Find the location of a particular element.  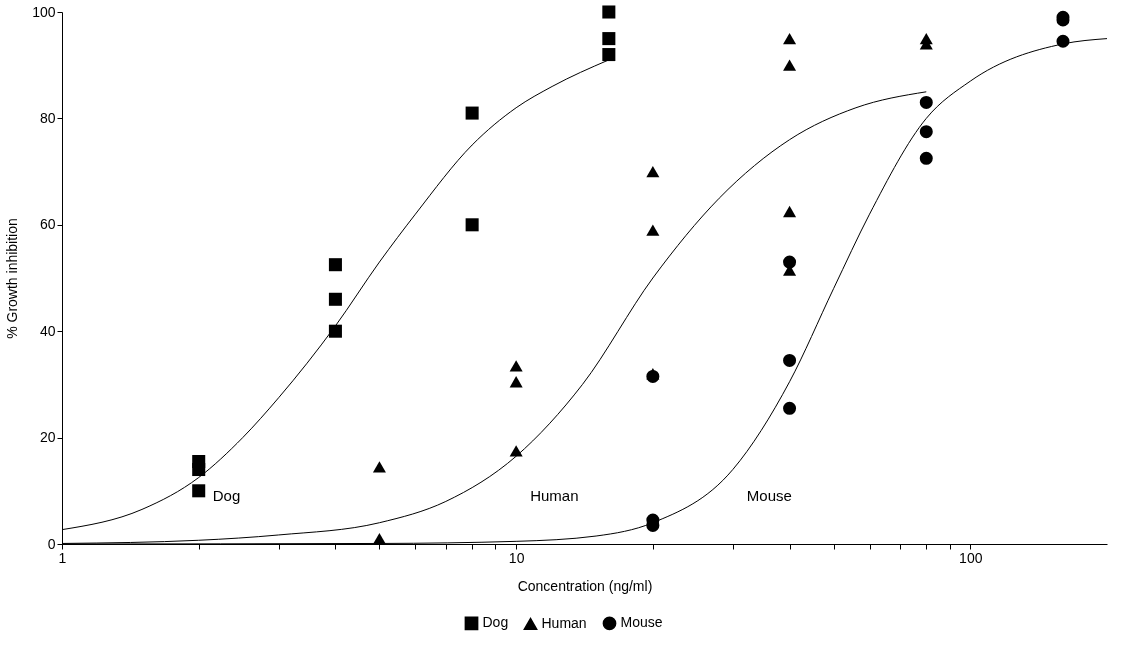

annotation: Dog is located at coordinates (226, 496).